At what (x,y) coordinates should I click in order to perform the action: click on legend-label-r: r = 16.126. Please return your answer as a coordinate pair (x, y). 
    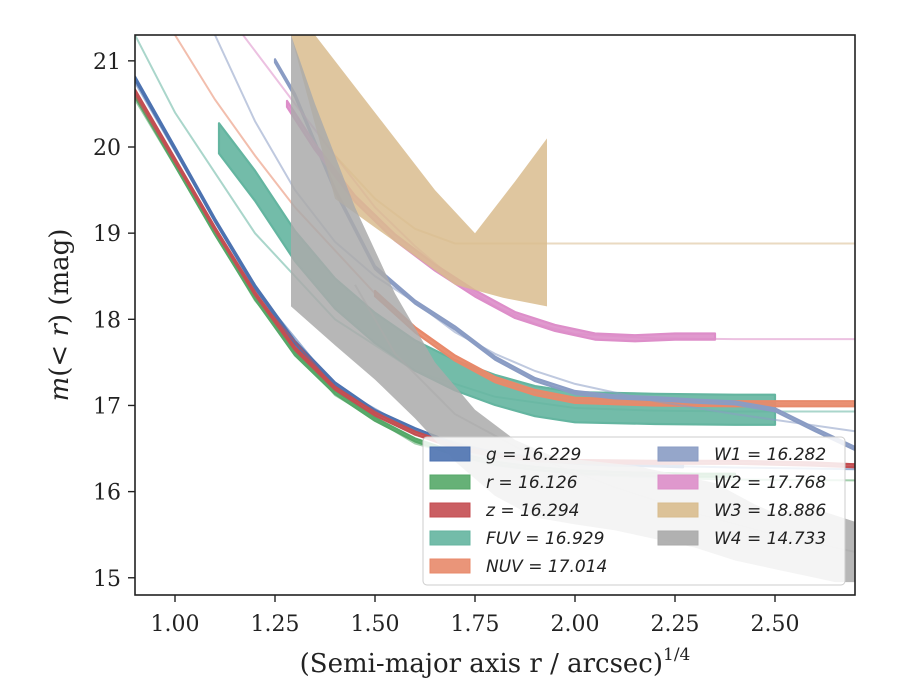
    Looking at the image, I should click on (532, 483).